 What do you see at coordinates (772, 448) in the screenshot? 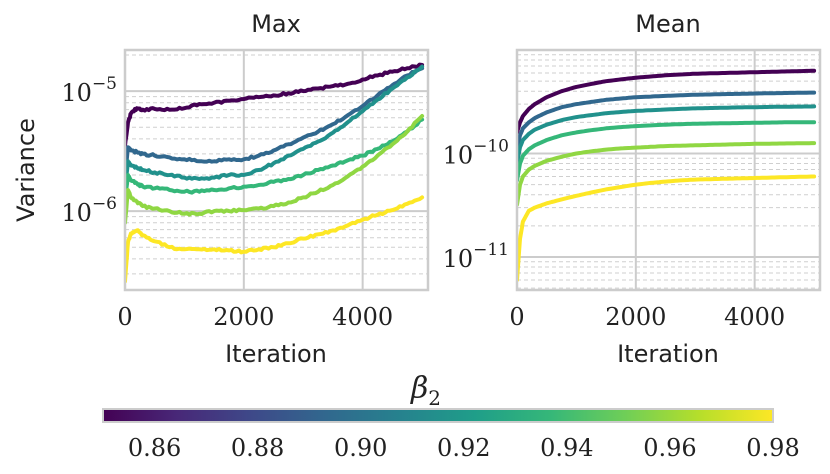
I see `colorbar-tick-label: 0.98` at bounding box center [772, 448].